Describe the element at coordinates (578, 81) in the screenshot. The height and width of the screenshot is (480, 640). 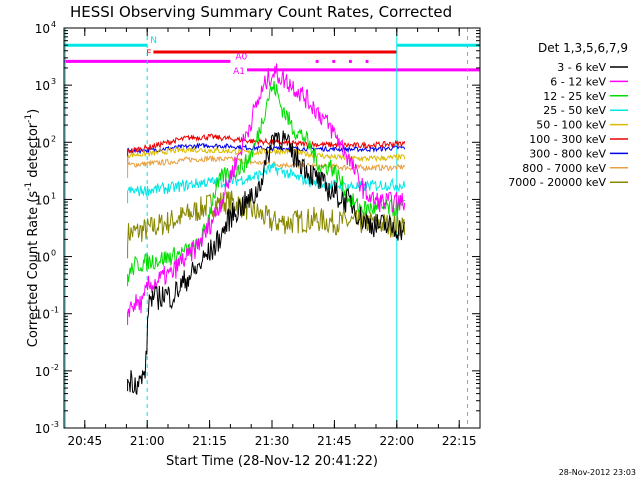
I see `legend-label: 6 - 12 keV` at that location.